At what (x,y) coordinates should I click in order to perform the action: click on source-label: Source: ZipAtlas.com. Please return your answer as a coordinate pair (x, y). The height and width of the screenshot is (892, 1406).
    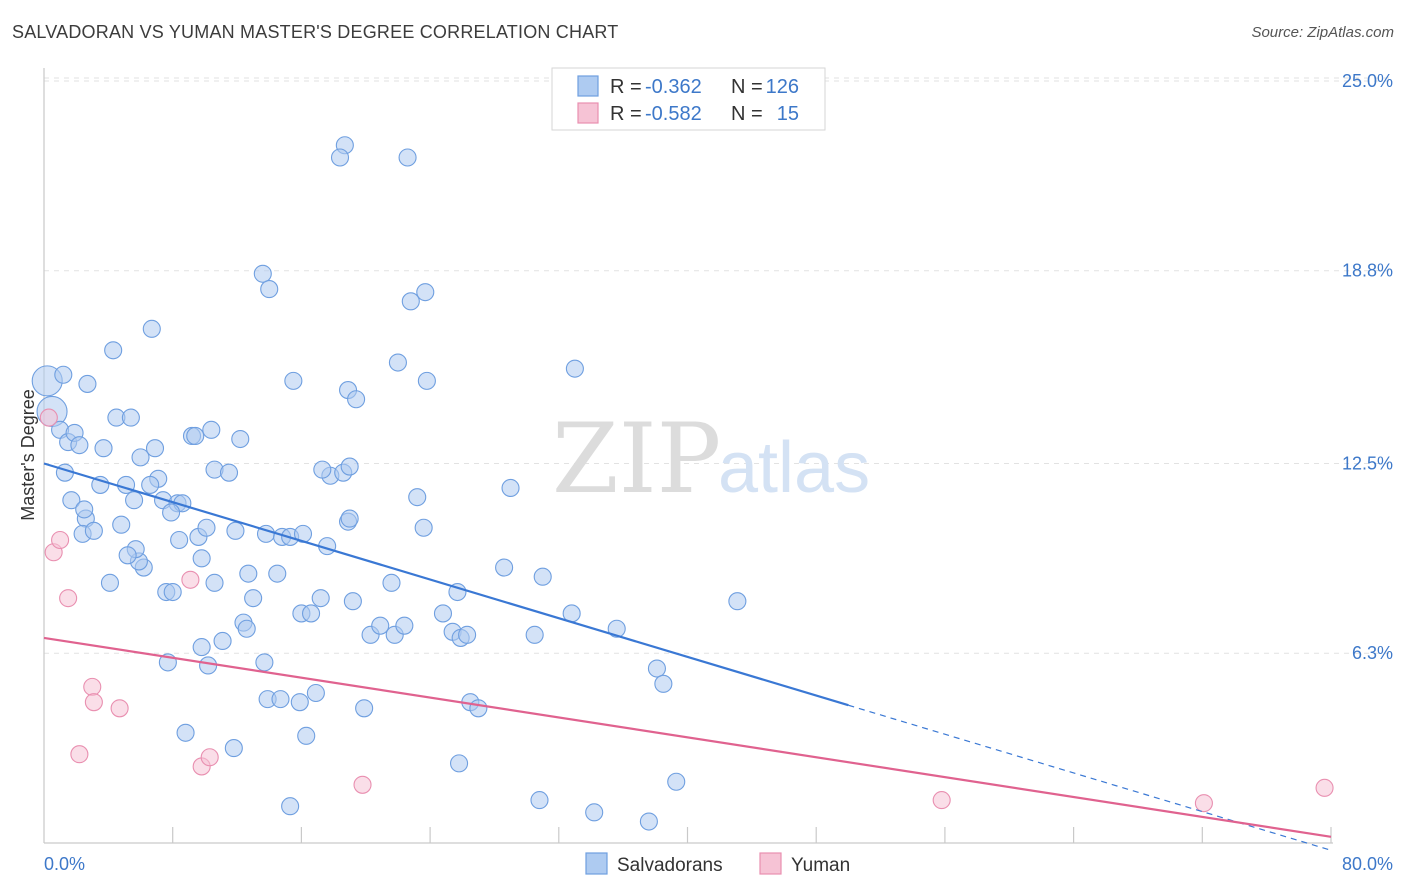
    Looking at the image, I should click on (1322, 32).